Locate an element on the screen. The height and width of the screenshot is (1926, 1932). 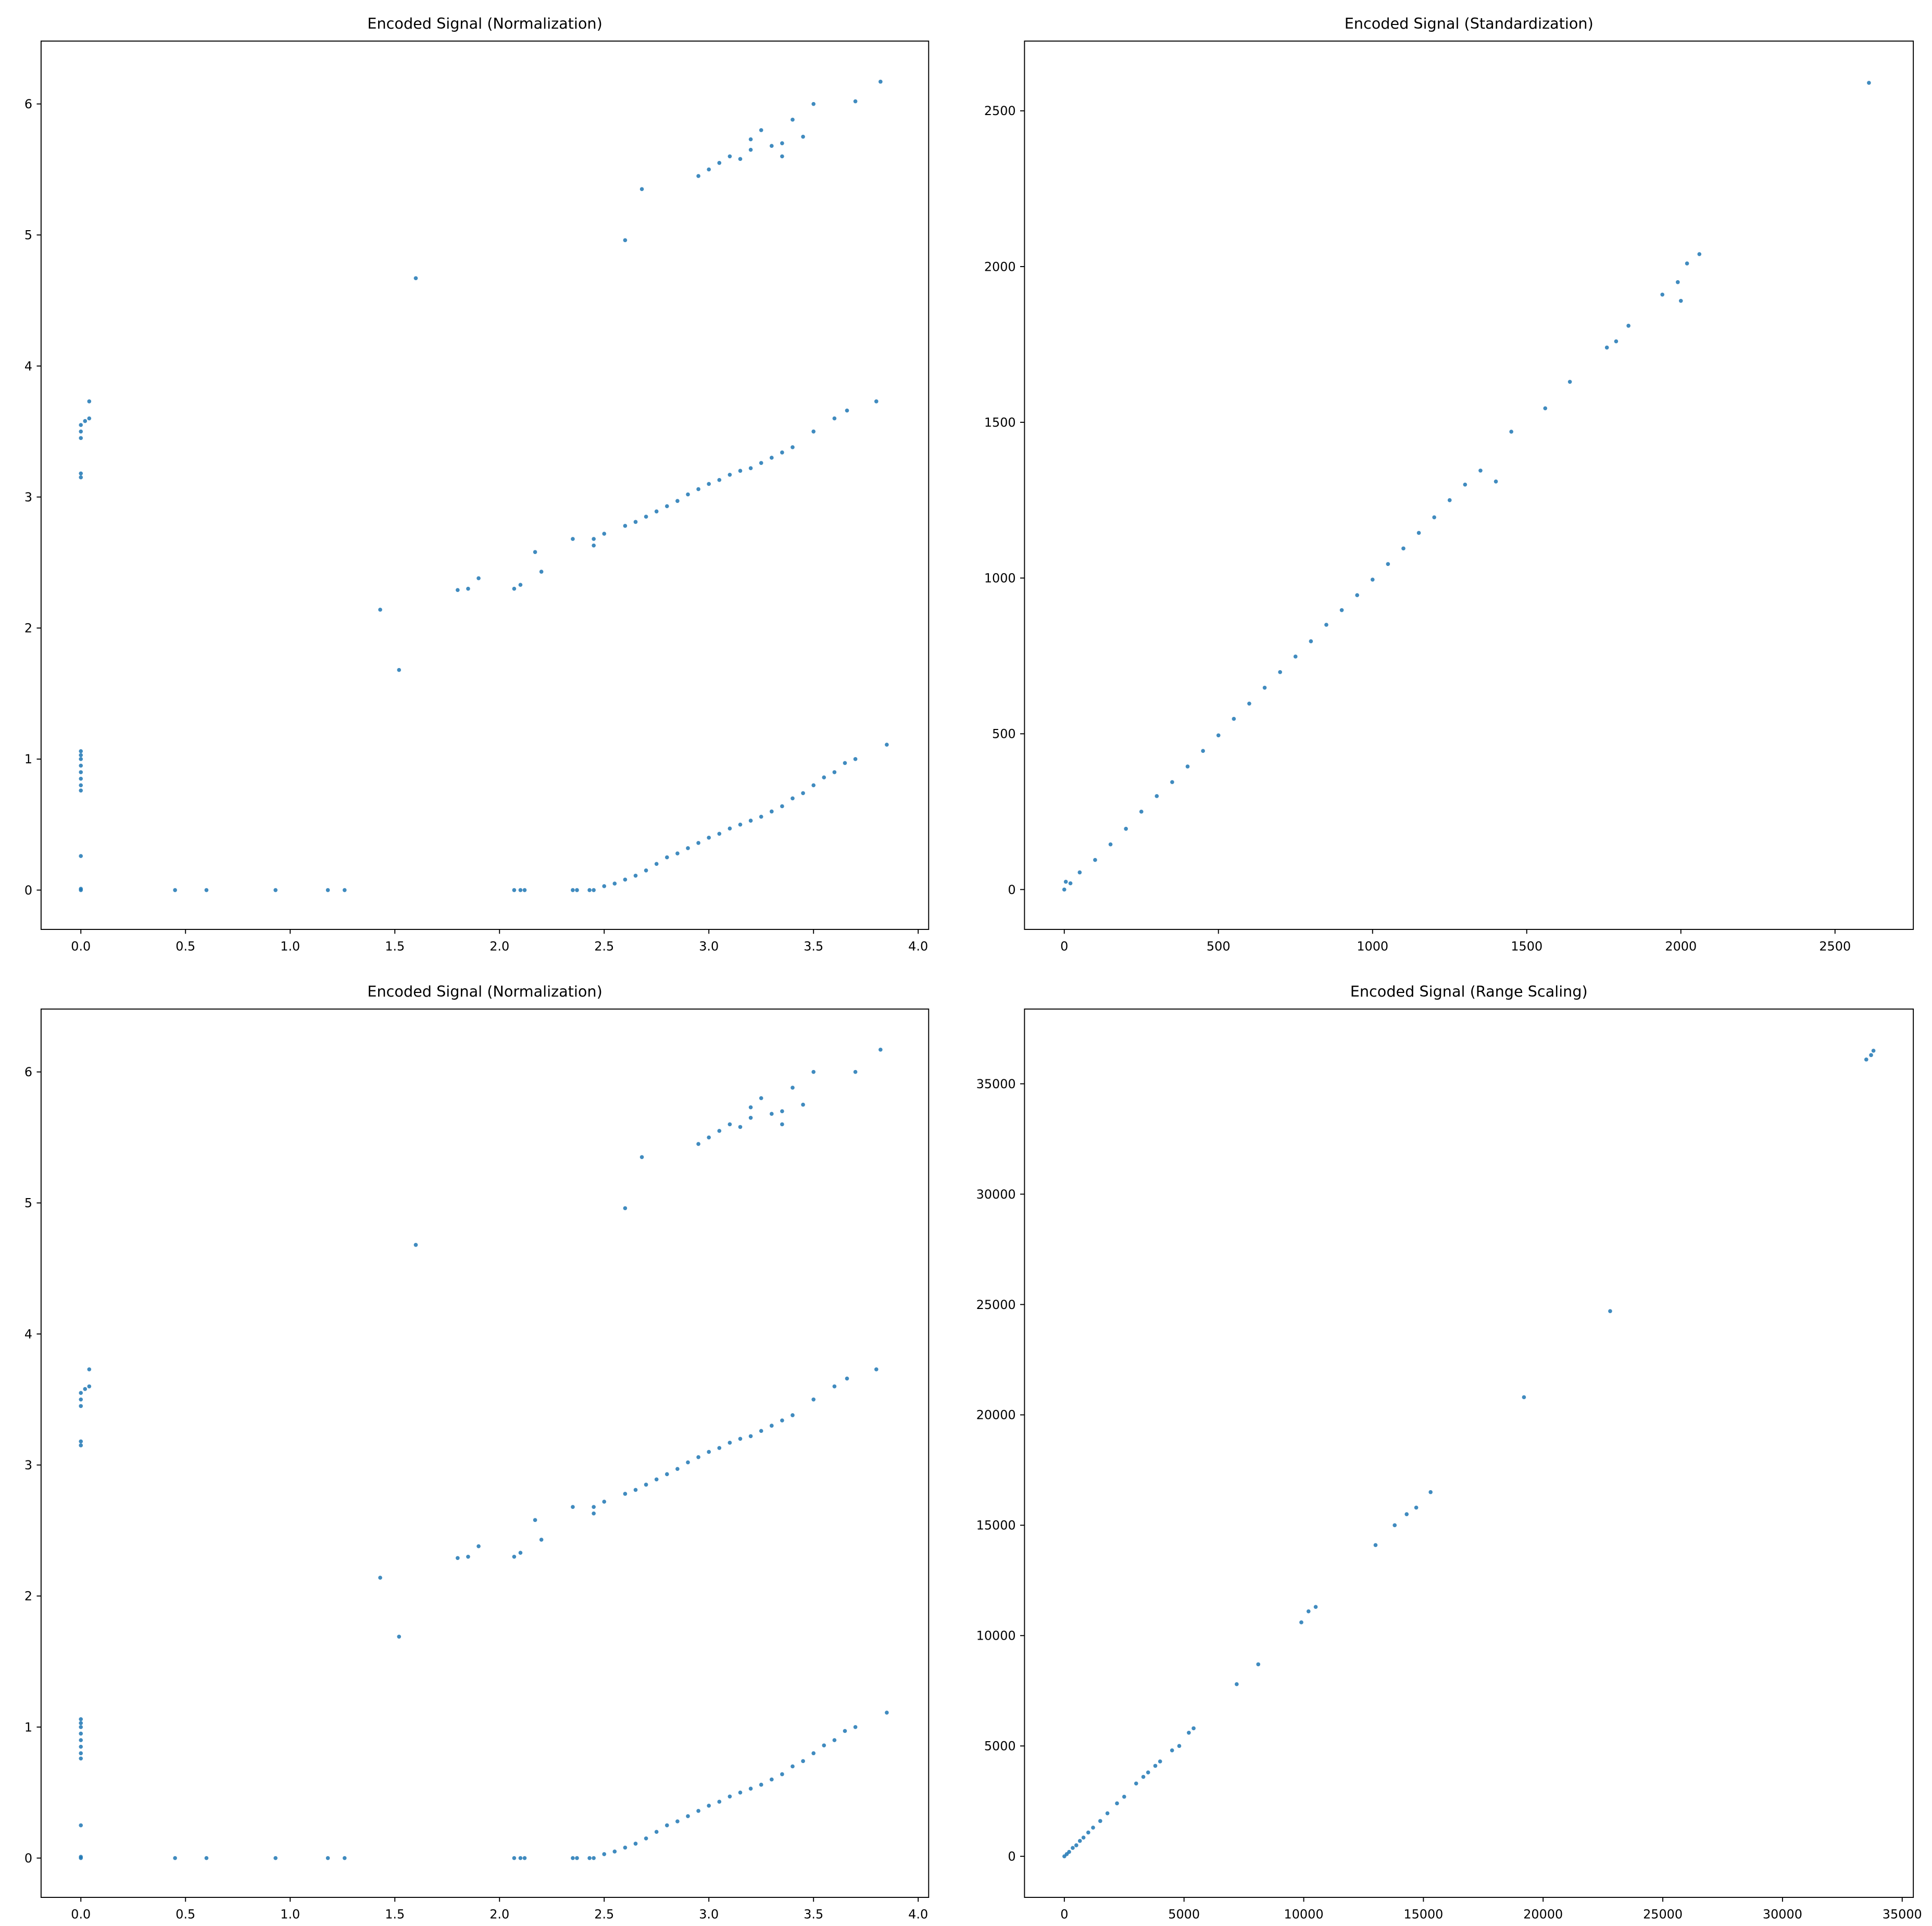
x-tick-label: 2000 is located at coordinates (1681, 947).